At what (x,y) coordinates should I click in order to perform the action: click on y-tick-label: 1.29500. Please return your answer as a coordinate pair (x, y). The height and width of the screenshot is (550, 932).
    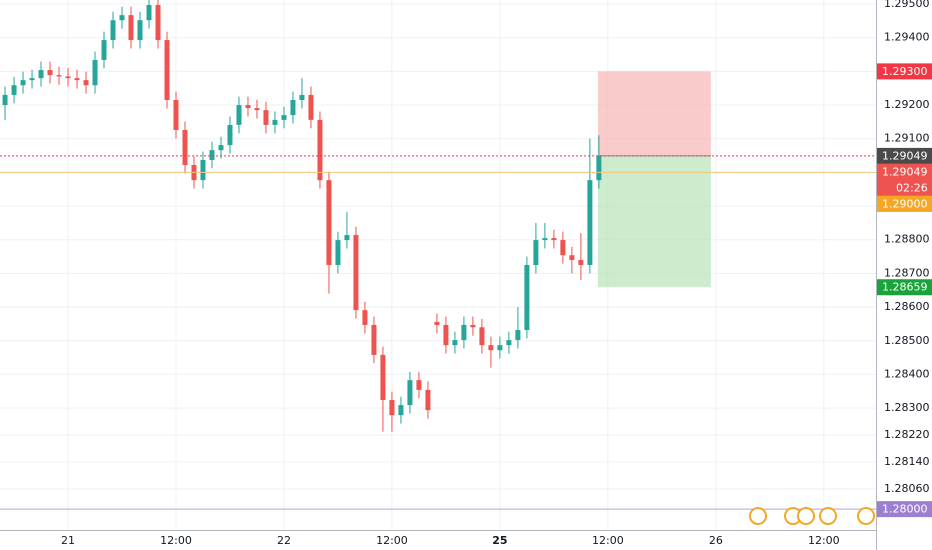
    Looking at the image, I should click on (907, 5).